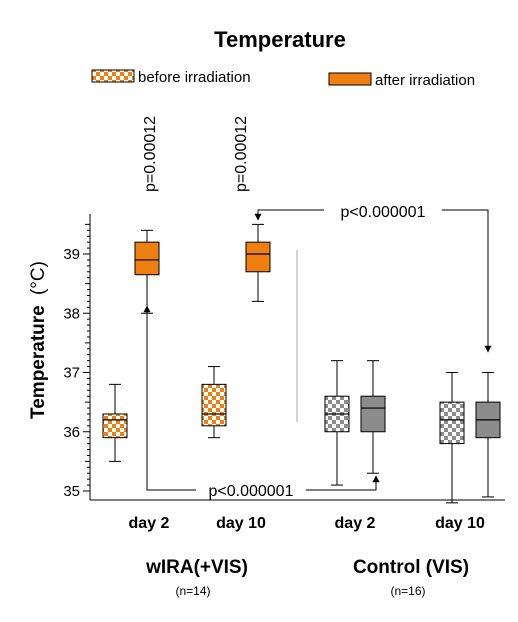  Describe the element at coordinates (76, 361) in the screenshot. I see `y-ticks: 35 36 37 38 39` at that location.